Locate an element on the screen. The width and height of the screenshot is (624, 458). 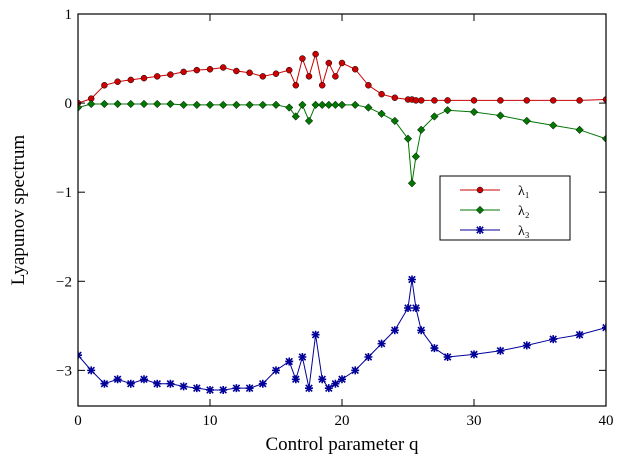
y-axis-label: Lyapunov spectrum is located at coordinates (18, 210).